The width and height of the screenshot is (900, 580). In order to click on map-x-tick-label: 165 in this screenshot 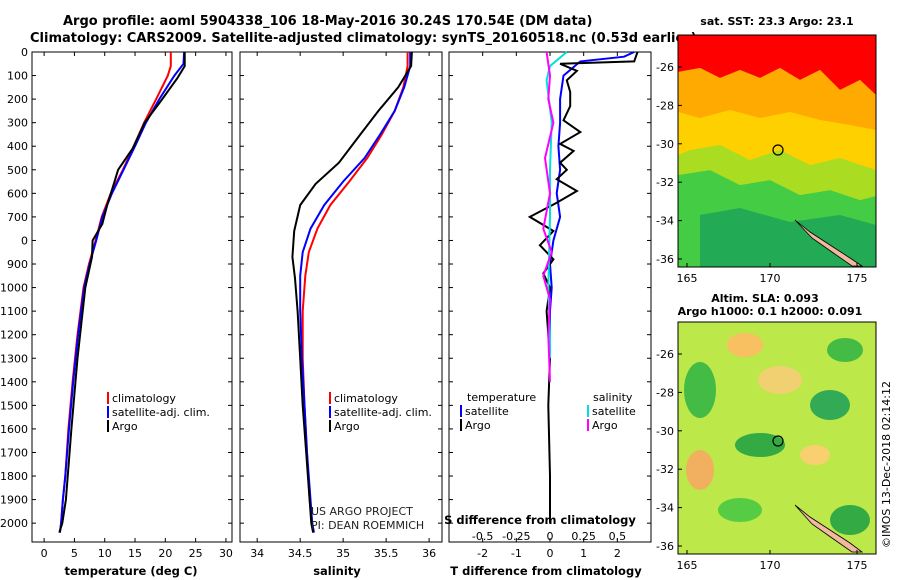, I will do `click(687, 278)`.